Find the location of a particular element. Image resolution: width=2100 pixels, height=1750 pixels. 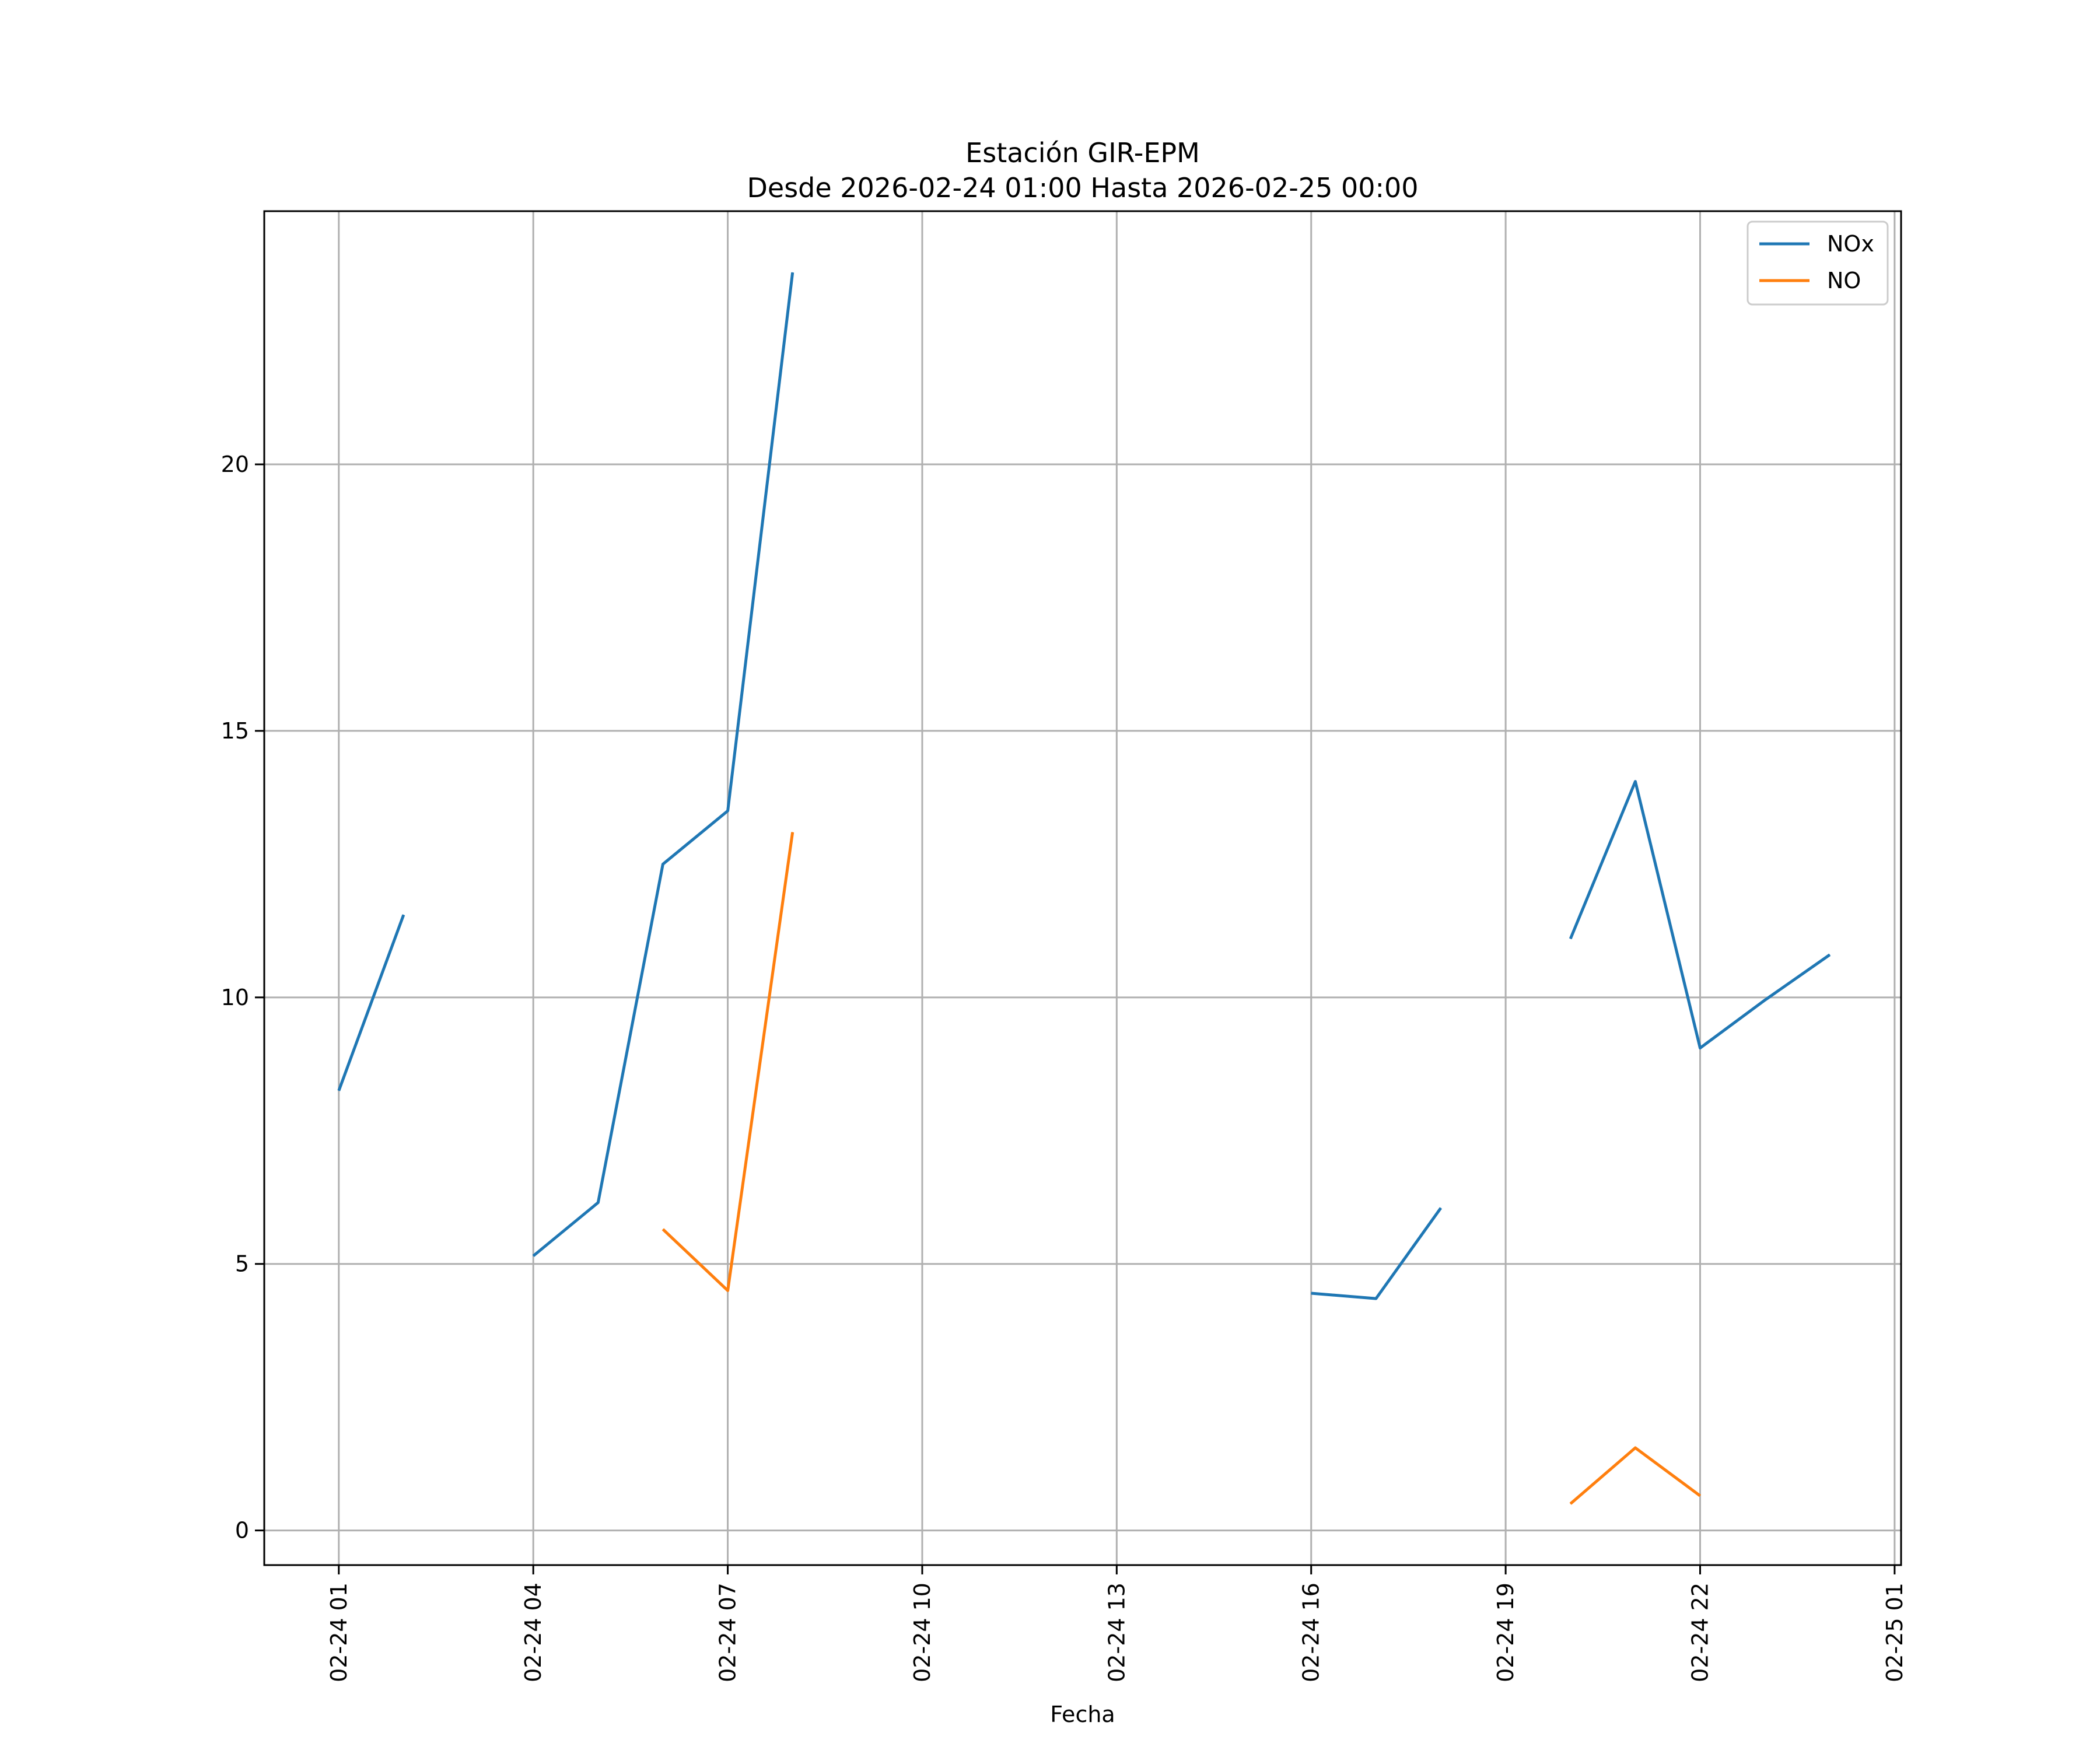

x-tick-label: 02-24 19 is located at coordinates (1505, 1632).